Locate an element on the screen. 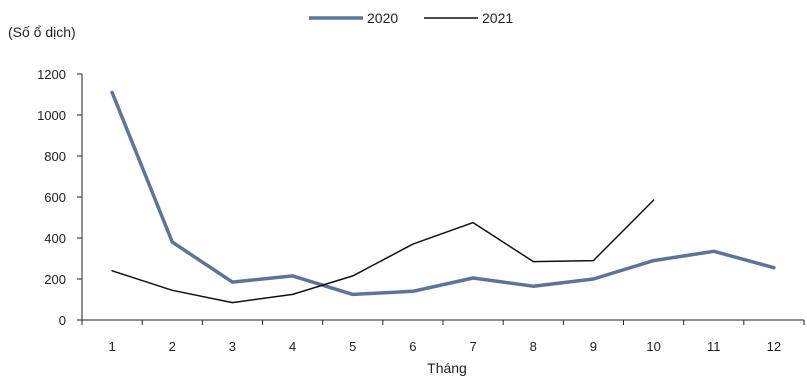 Image resolution: width=807 pixels, height=376 pixels. x-tick-label: 9 is located at coordinates (593, 346).